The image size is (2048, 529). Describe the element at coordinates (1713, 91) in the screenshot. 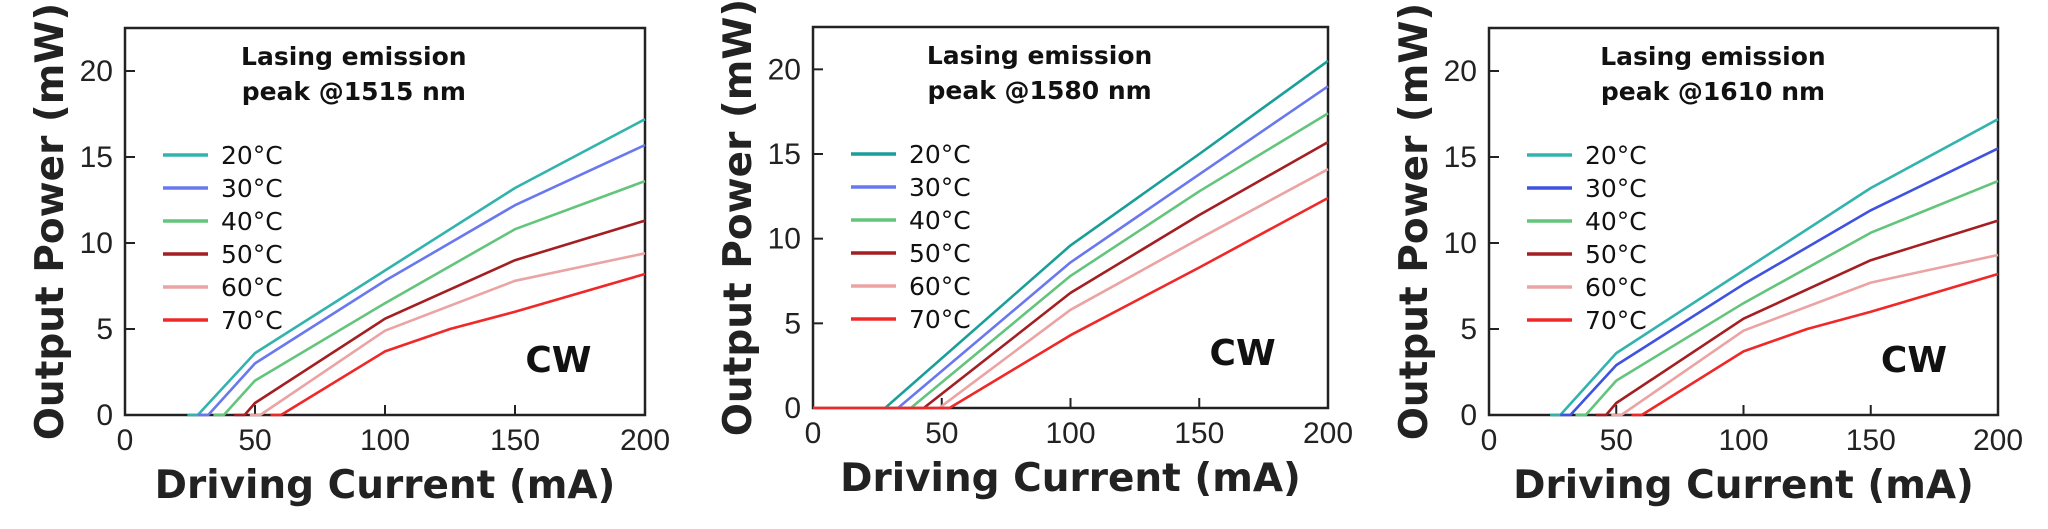

I see `annotation-line-2: peak @1610 nm` at that location.